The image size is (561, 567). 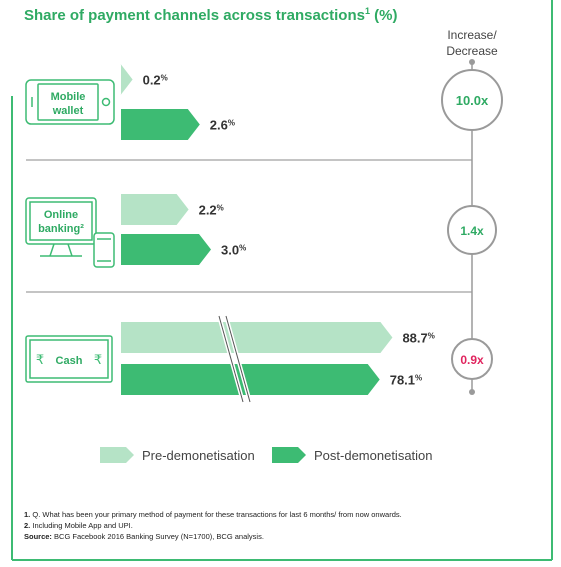 I want to click on bar-cash-post, so click(x=250, y=379).